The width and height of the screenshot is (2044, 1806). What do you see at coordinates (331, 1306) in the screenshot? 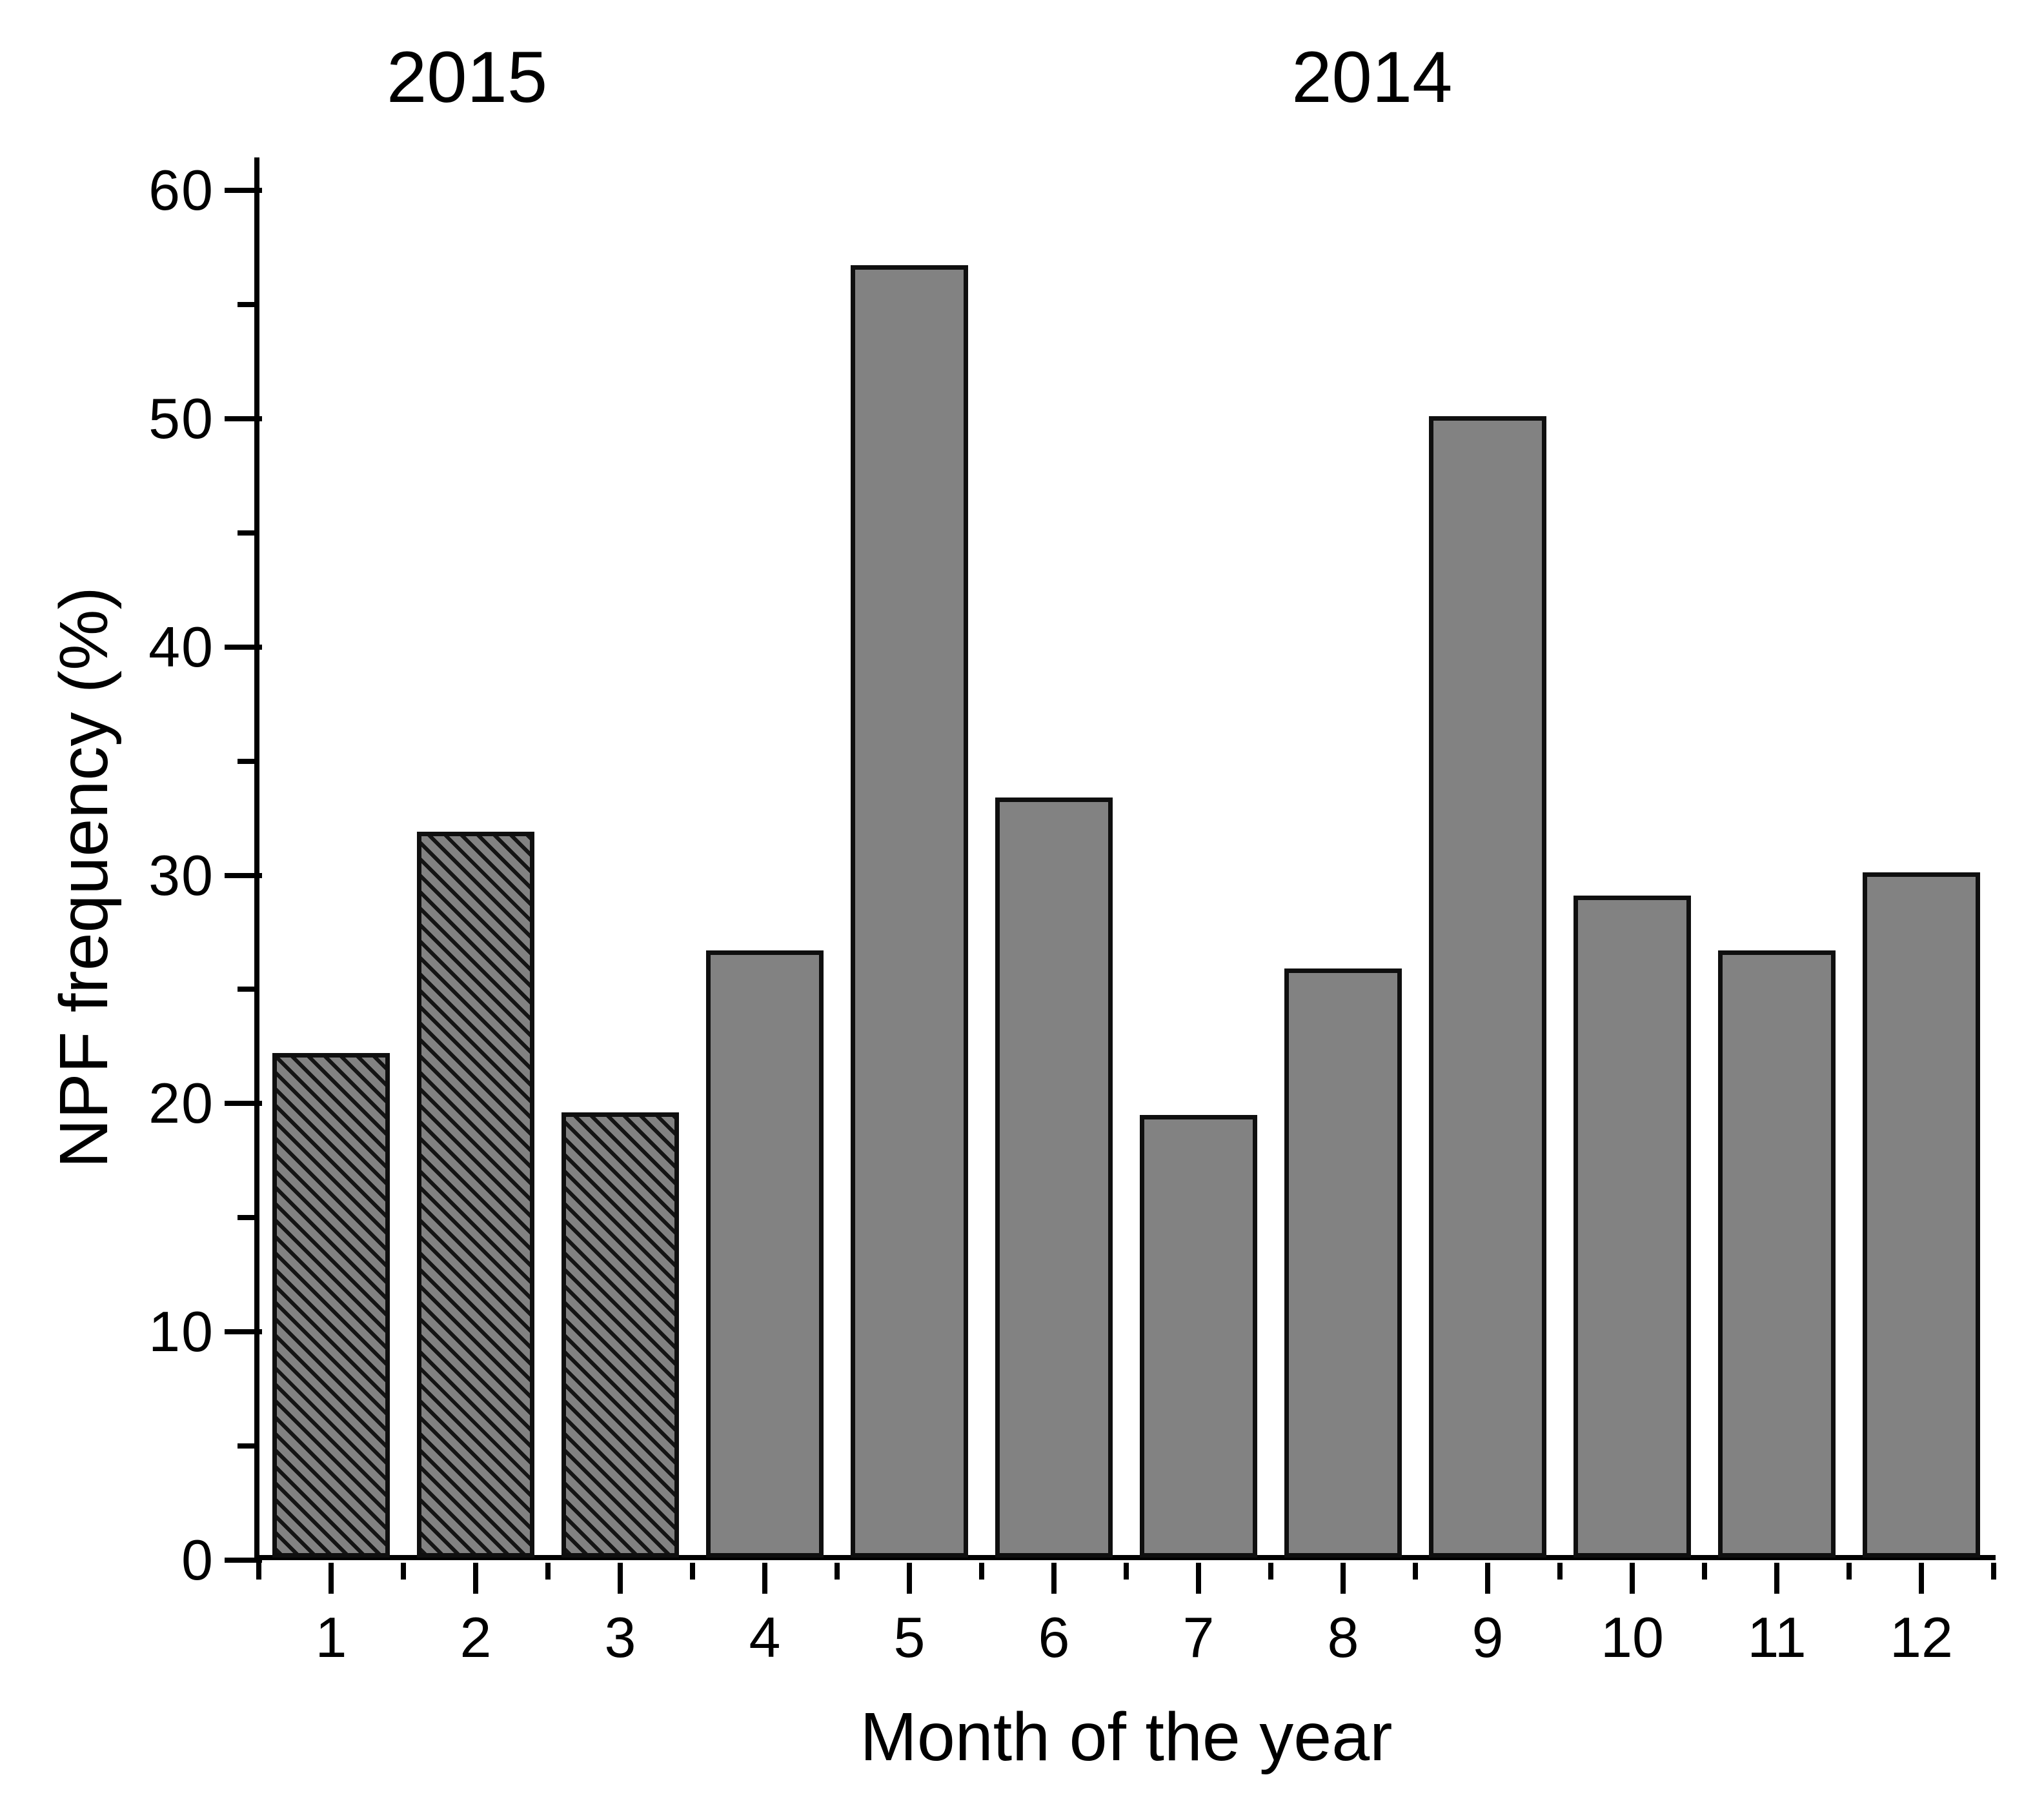
I see `bar-month-1-hatched` at bounding box center [331, 1306].